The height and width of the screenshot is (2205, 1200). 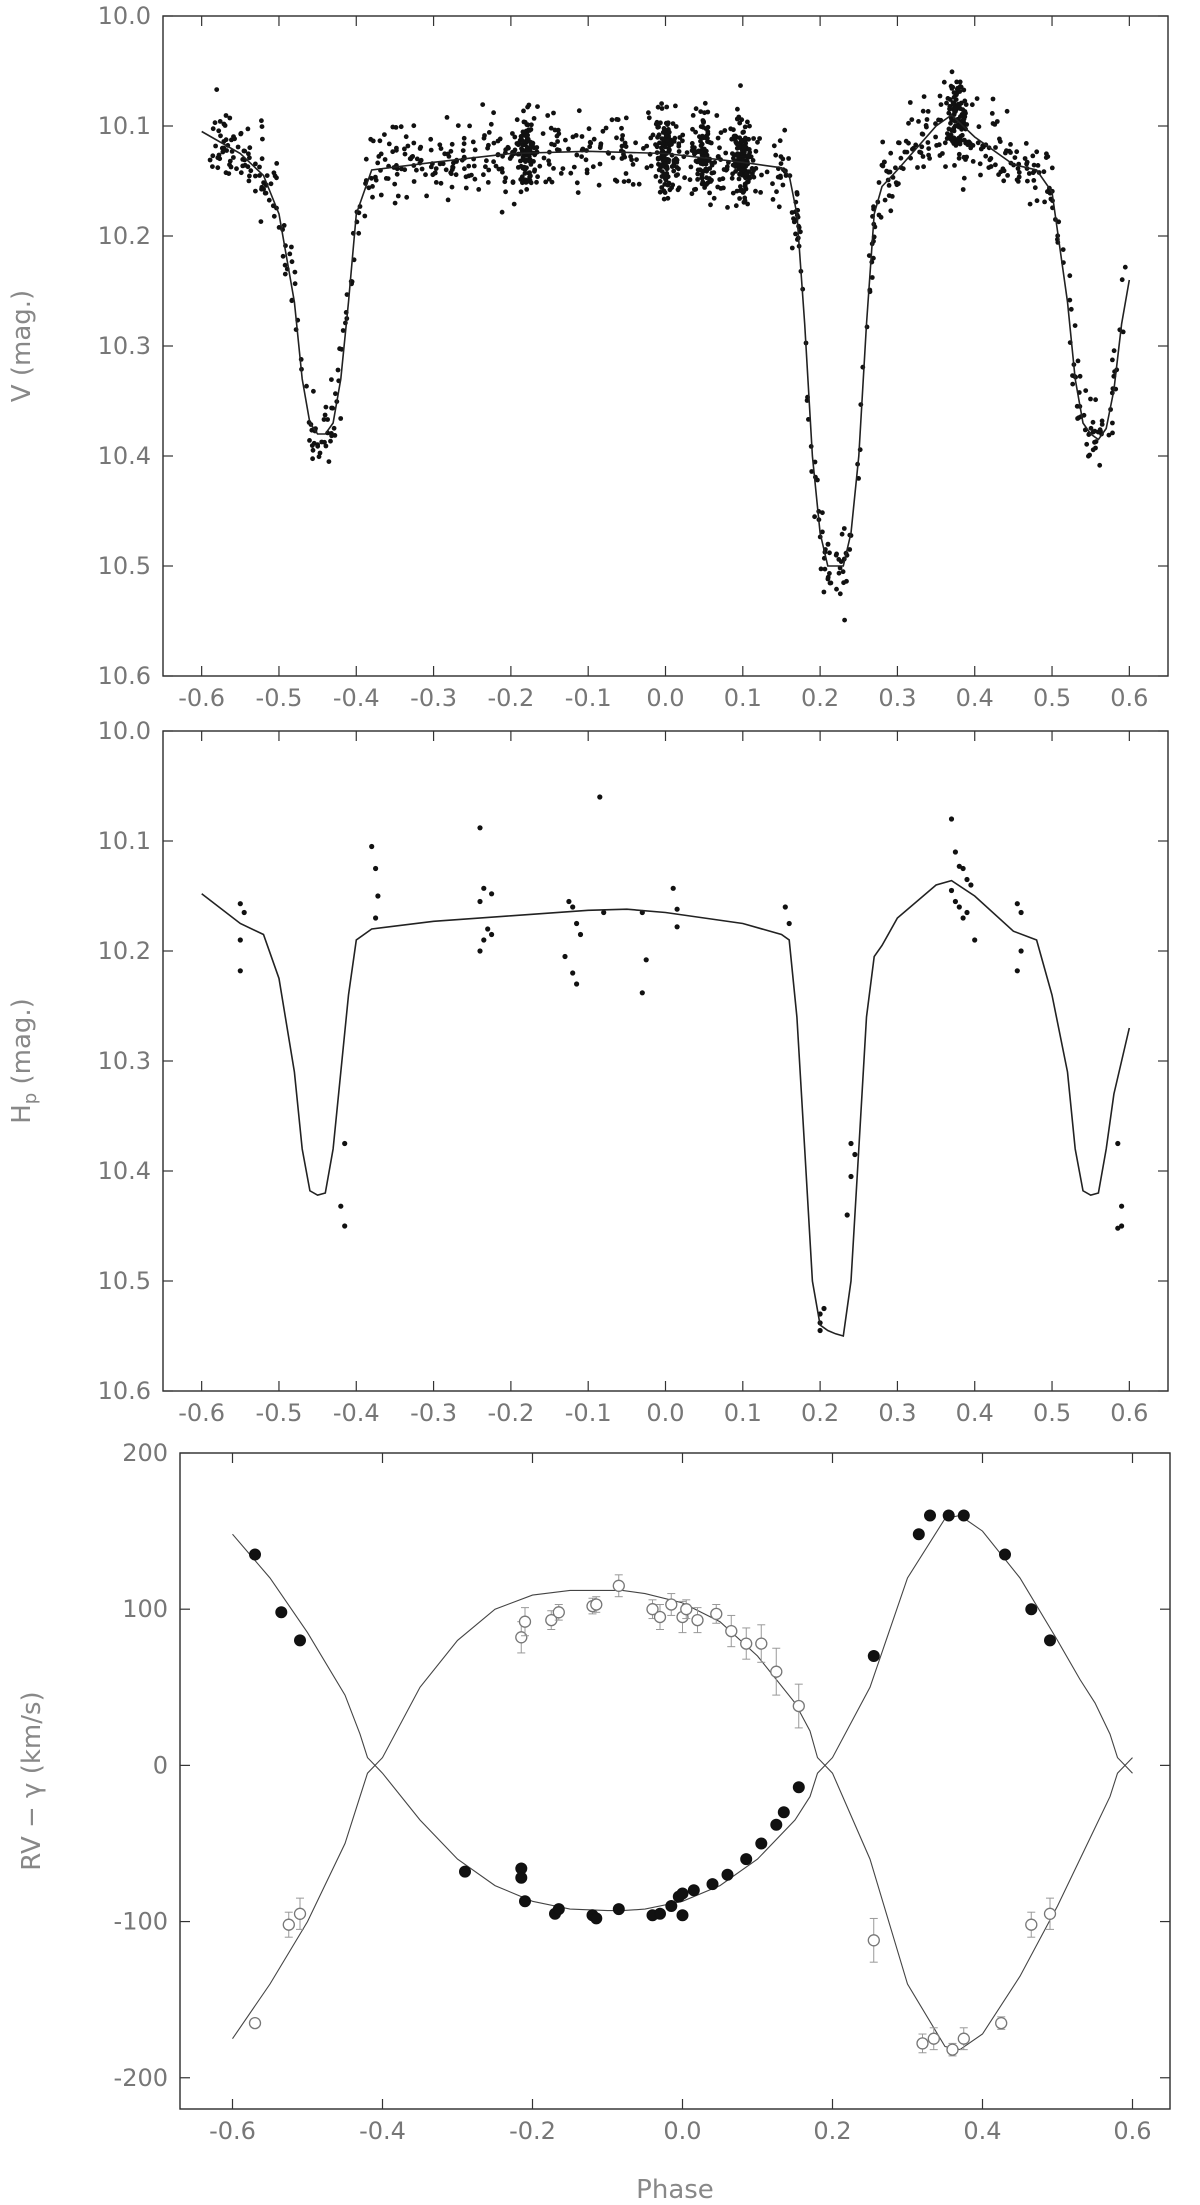 I want to click on hipparcos-x-tick-label: -0.2, so click(x=510, y=1413).